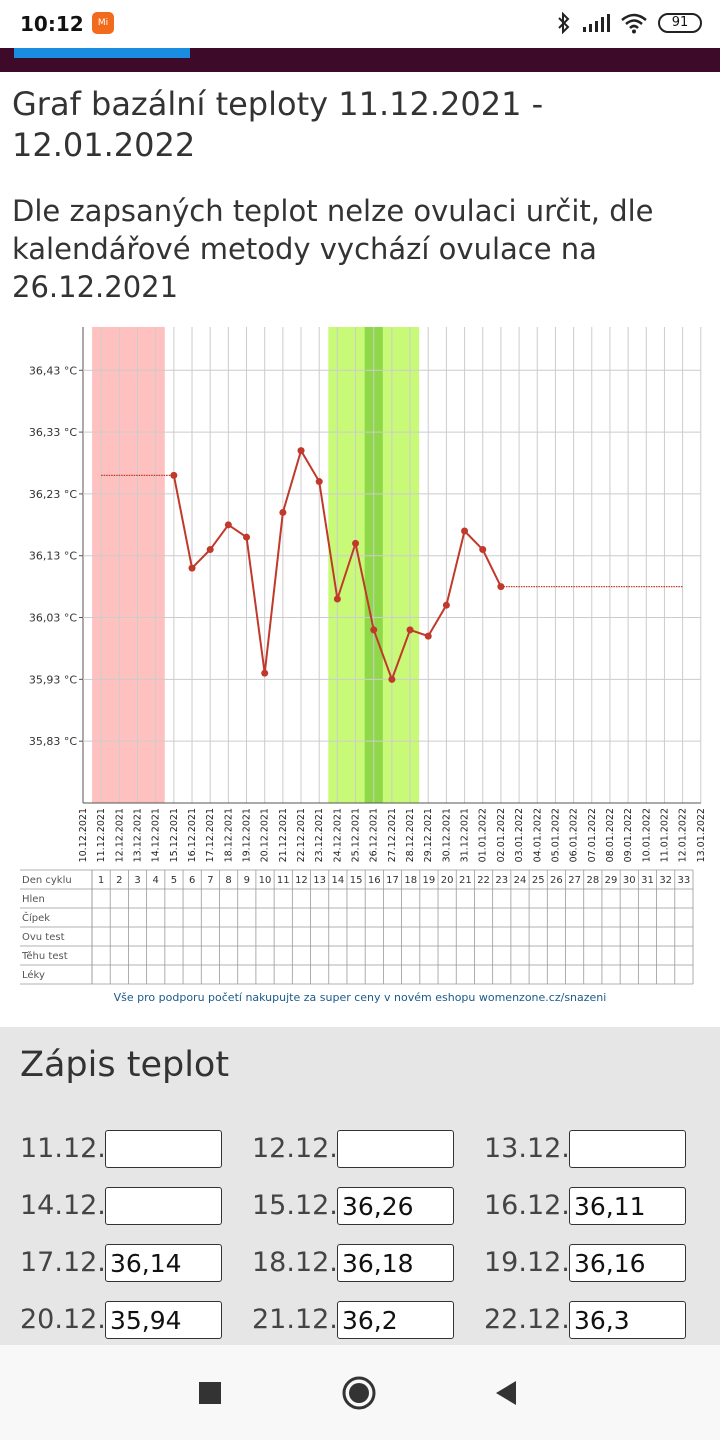 This screenshot has width=720, height=1440. I want to click on x-tick-label: 12.01.2022, so click(683, 835).